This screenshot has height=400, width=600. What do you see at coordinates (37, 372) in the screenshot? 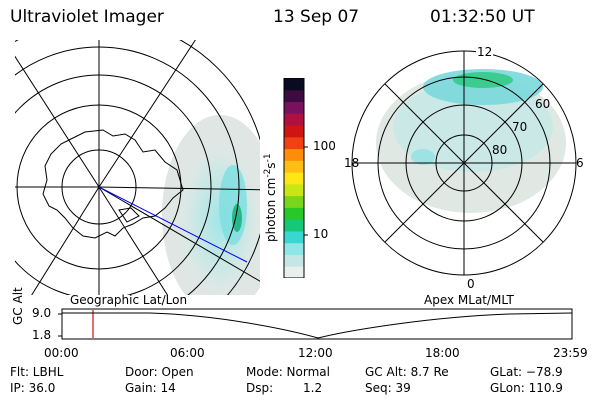
I see `filter-info: Flt: LBHL` at bounding box center [37, 372].